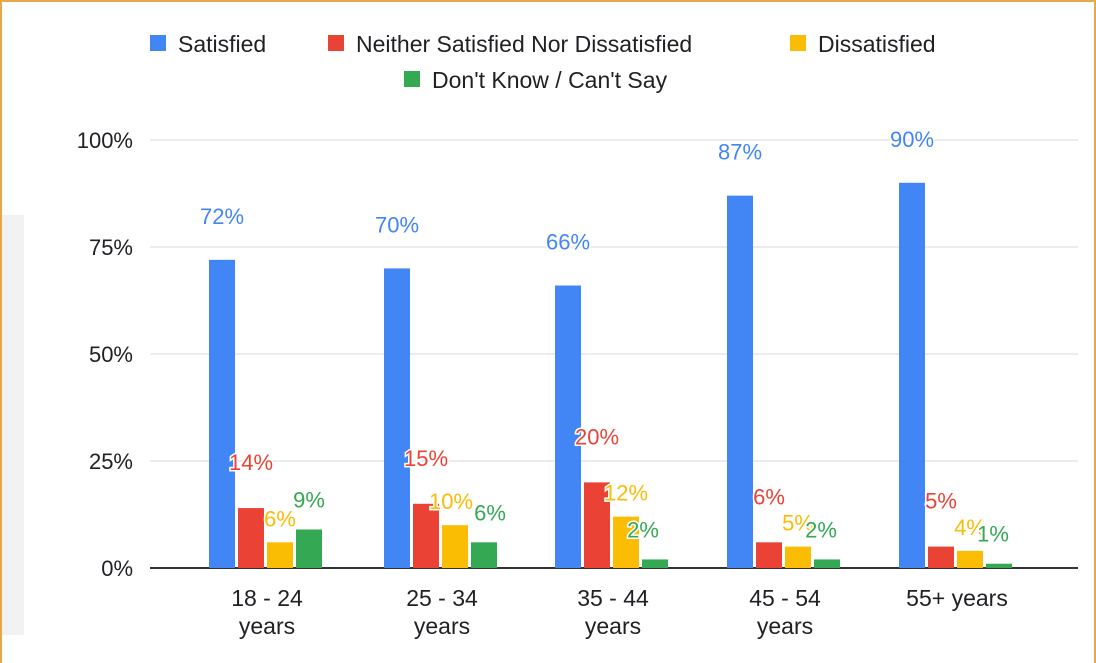 The height and width of the screenshot is (663, 1096). I want to click on legend-label: Neither Satisfied Nor Dissatisfied, so click(524, 44).